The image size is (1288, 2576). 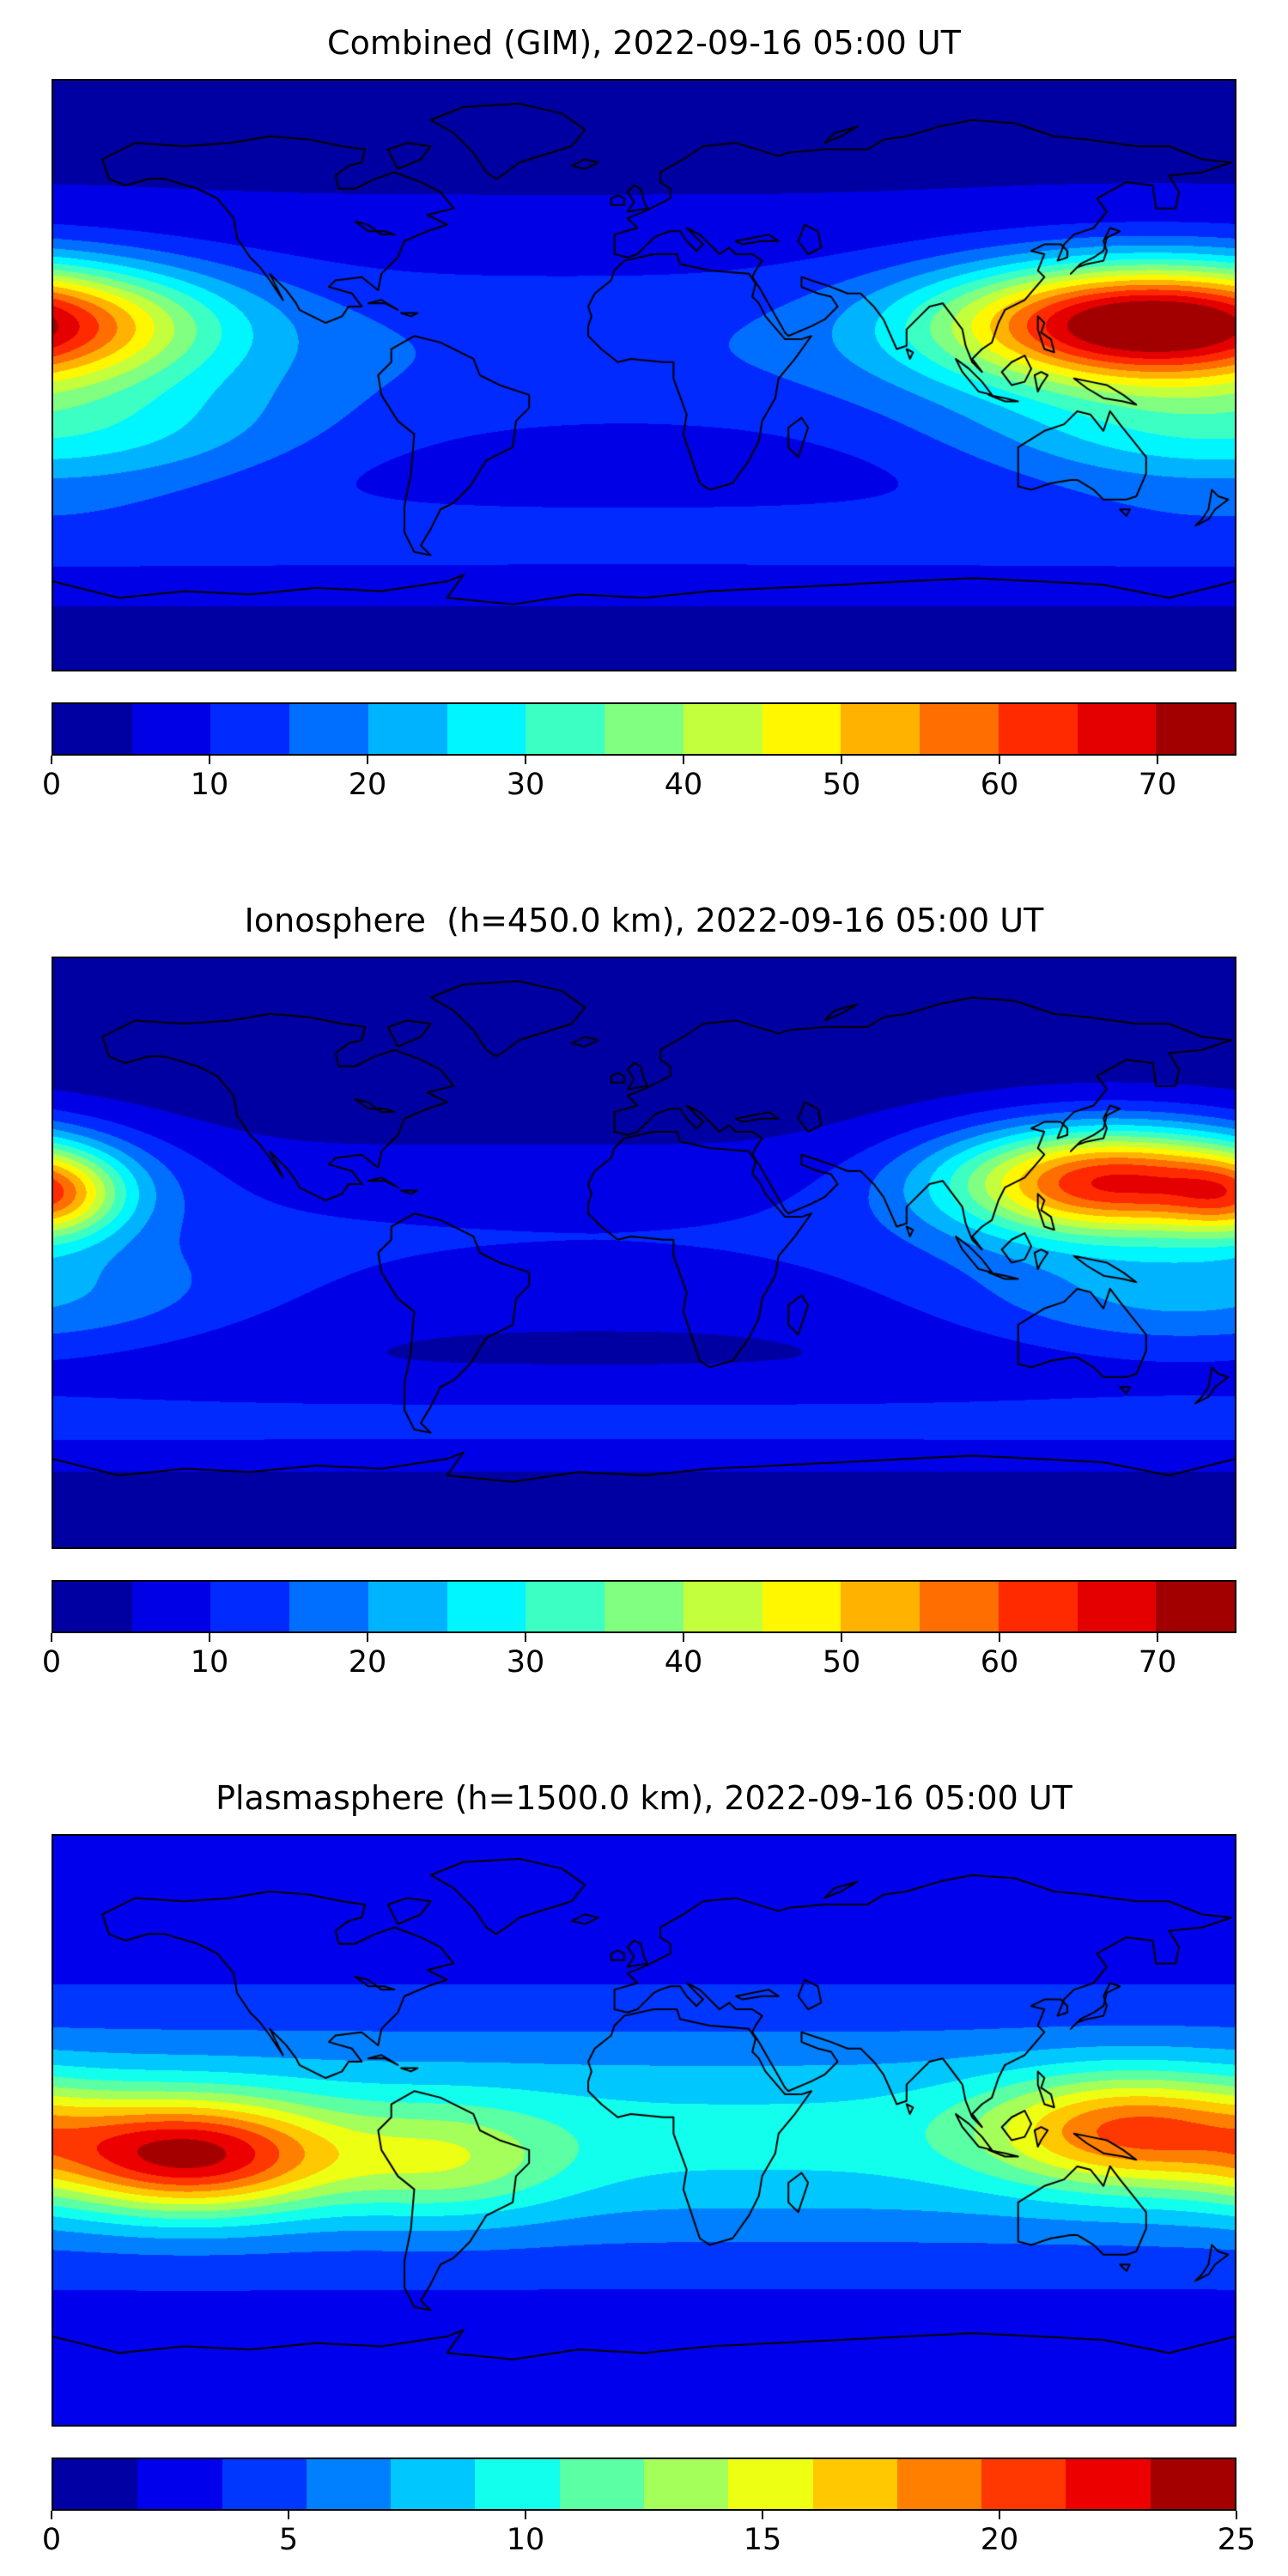 What do you see at coordinates (639, 1636) in the screenshot?
I see `ionosphere-colorbar: 0 10 20 30 40 50 60 70` at bounding box center [639, 1636].